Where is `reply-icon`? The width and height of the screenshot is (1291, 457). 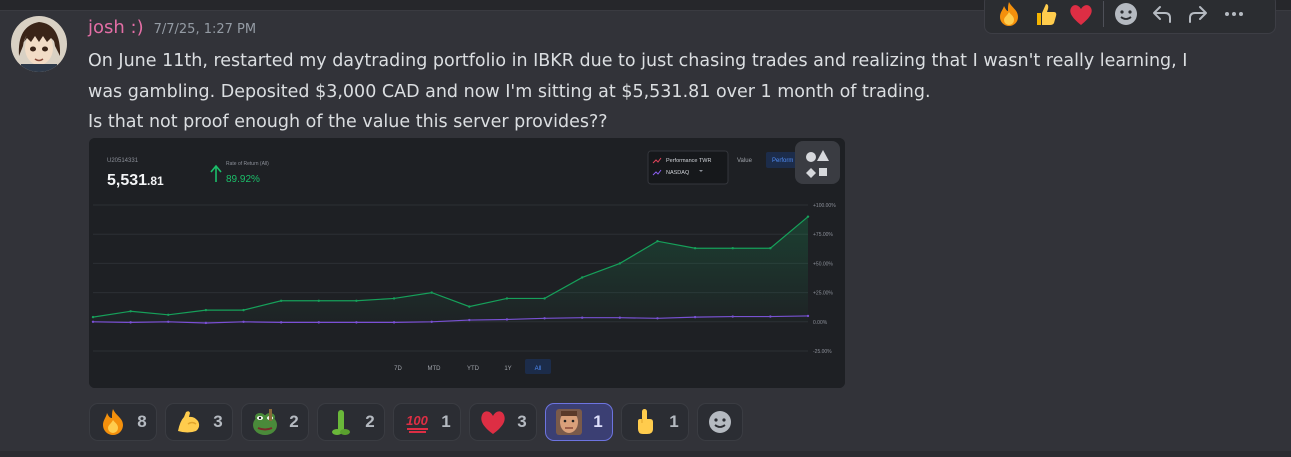
reply-icon is located at coordinates (1162, 16).